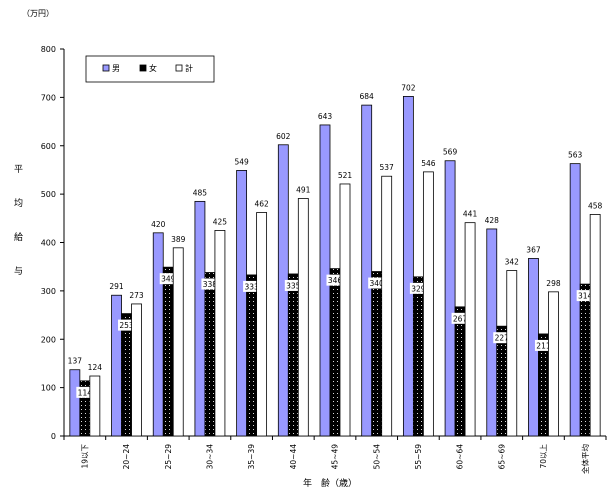 The height and width of the screenshot is (503, 614). What do you see at coordinates (116, 286) in the screenshot?
I see `data-label-male: 291` at bounding box center [116, 286].